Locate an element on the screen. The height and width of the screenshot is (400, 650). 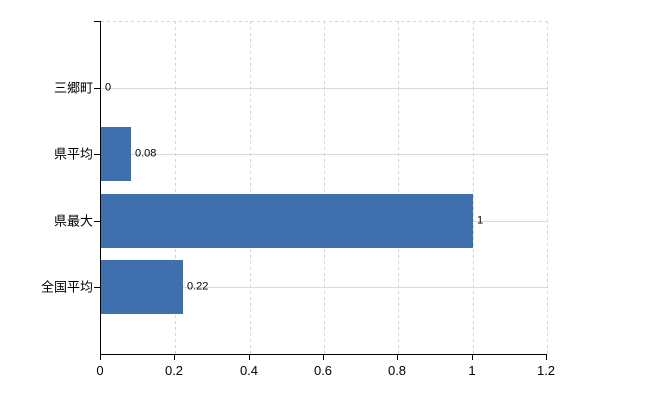
category-label: 県最大 is located at coordinates (73, 221).